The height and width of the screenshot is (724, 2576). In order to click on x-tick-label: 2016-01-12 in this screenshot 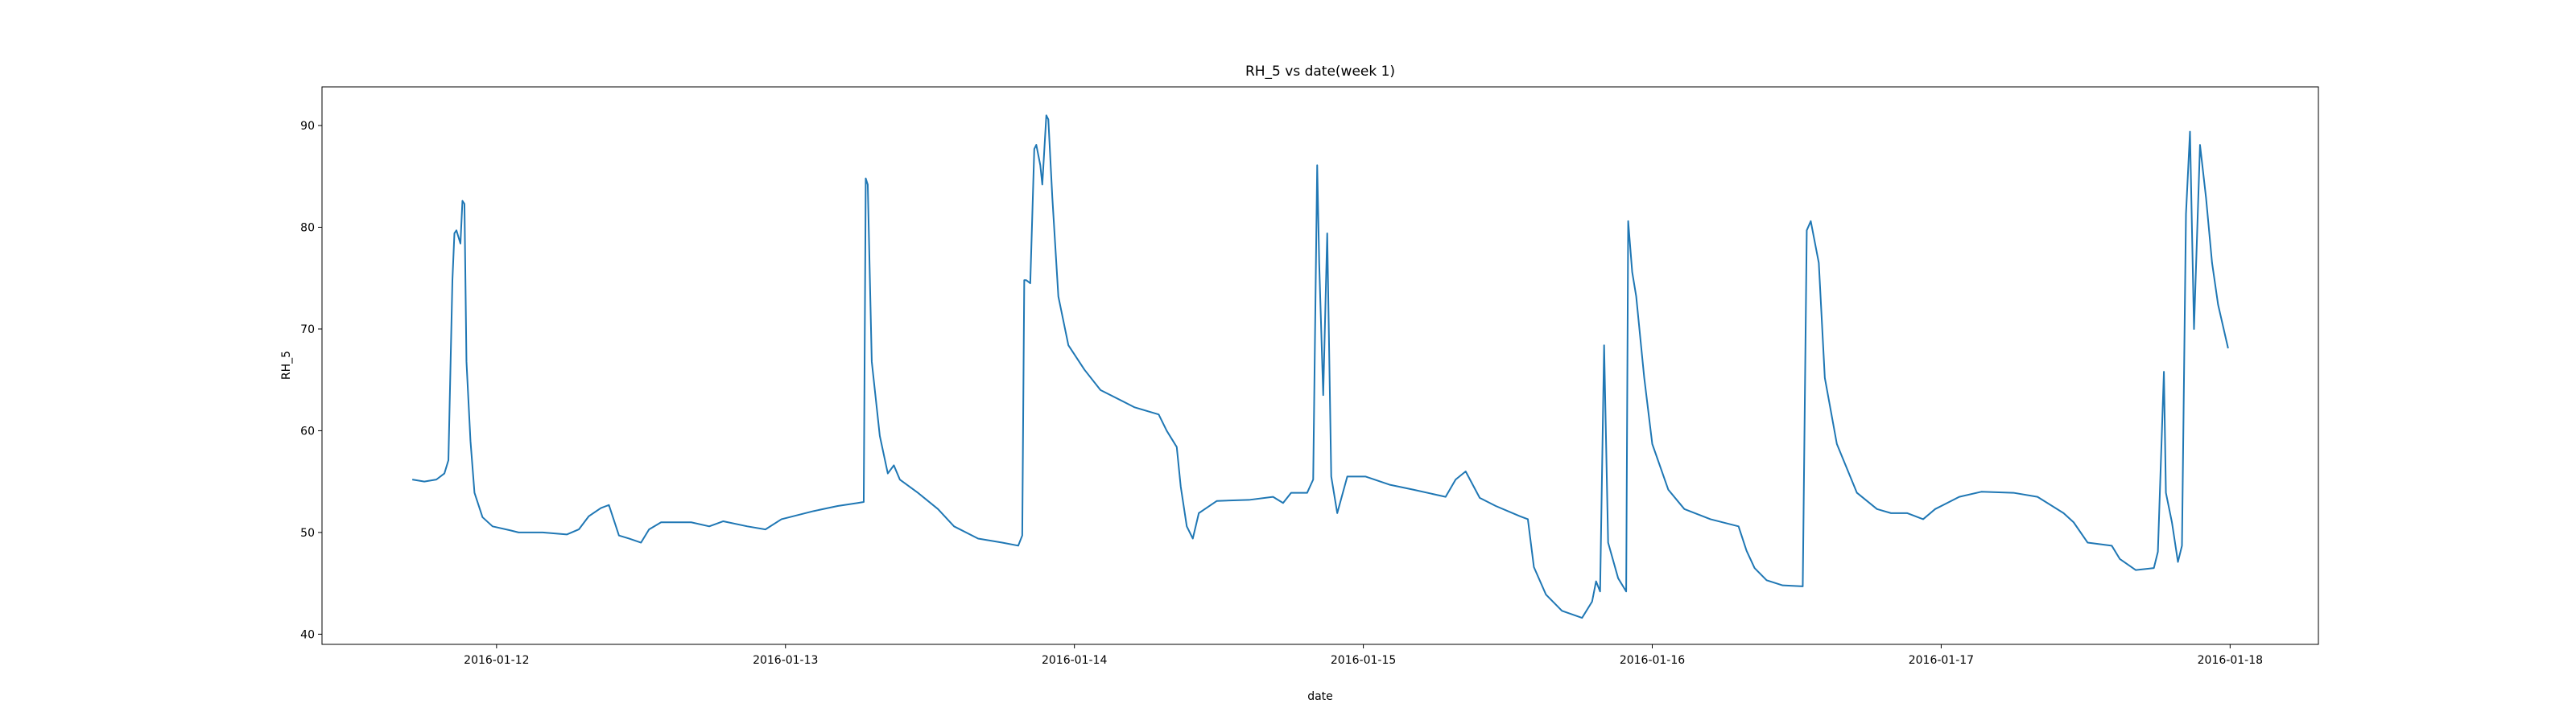, I will do `click(496, 660)`.